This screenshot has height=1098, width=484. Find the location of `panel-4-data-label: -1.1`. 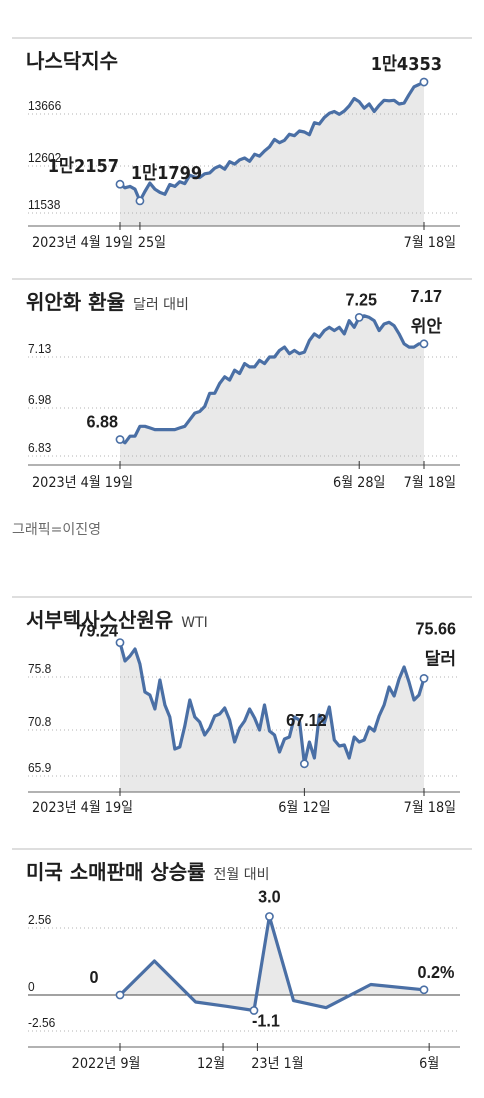

panel-4-data-label: -1.1 is located at coordinates (266, 1021).